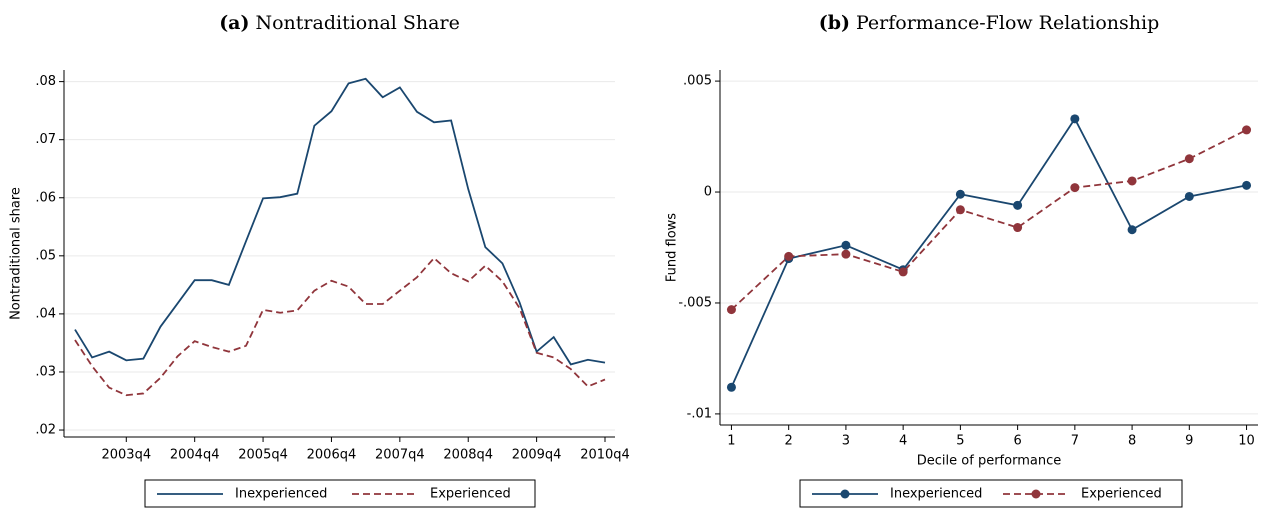 The height and width of the screenshot is (508, 1265). What do you see at coordinates (45, 197) in the screenshot?
I see `y-tick-label: .06` at bounding box center [45, 197].